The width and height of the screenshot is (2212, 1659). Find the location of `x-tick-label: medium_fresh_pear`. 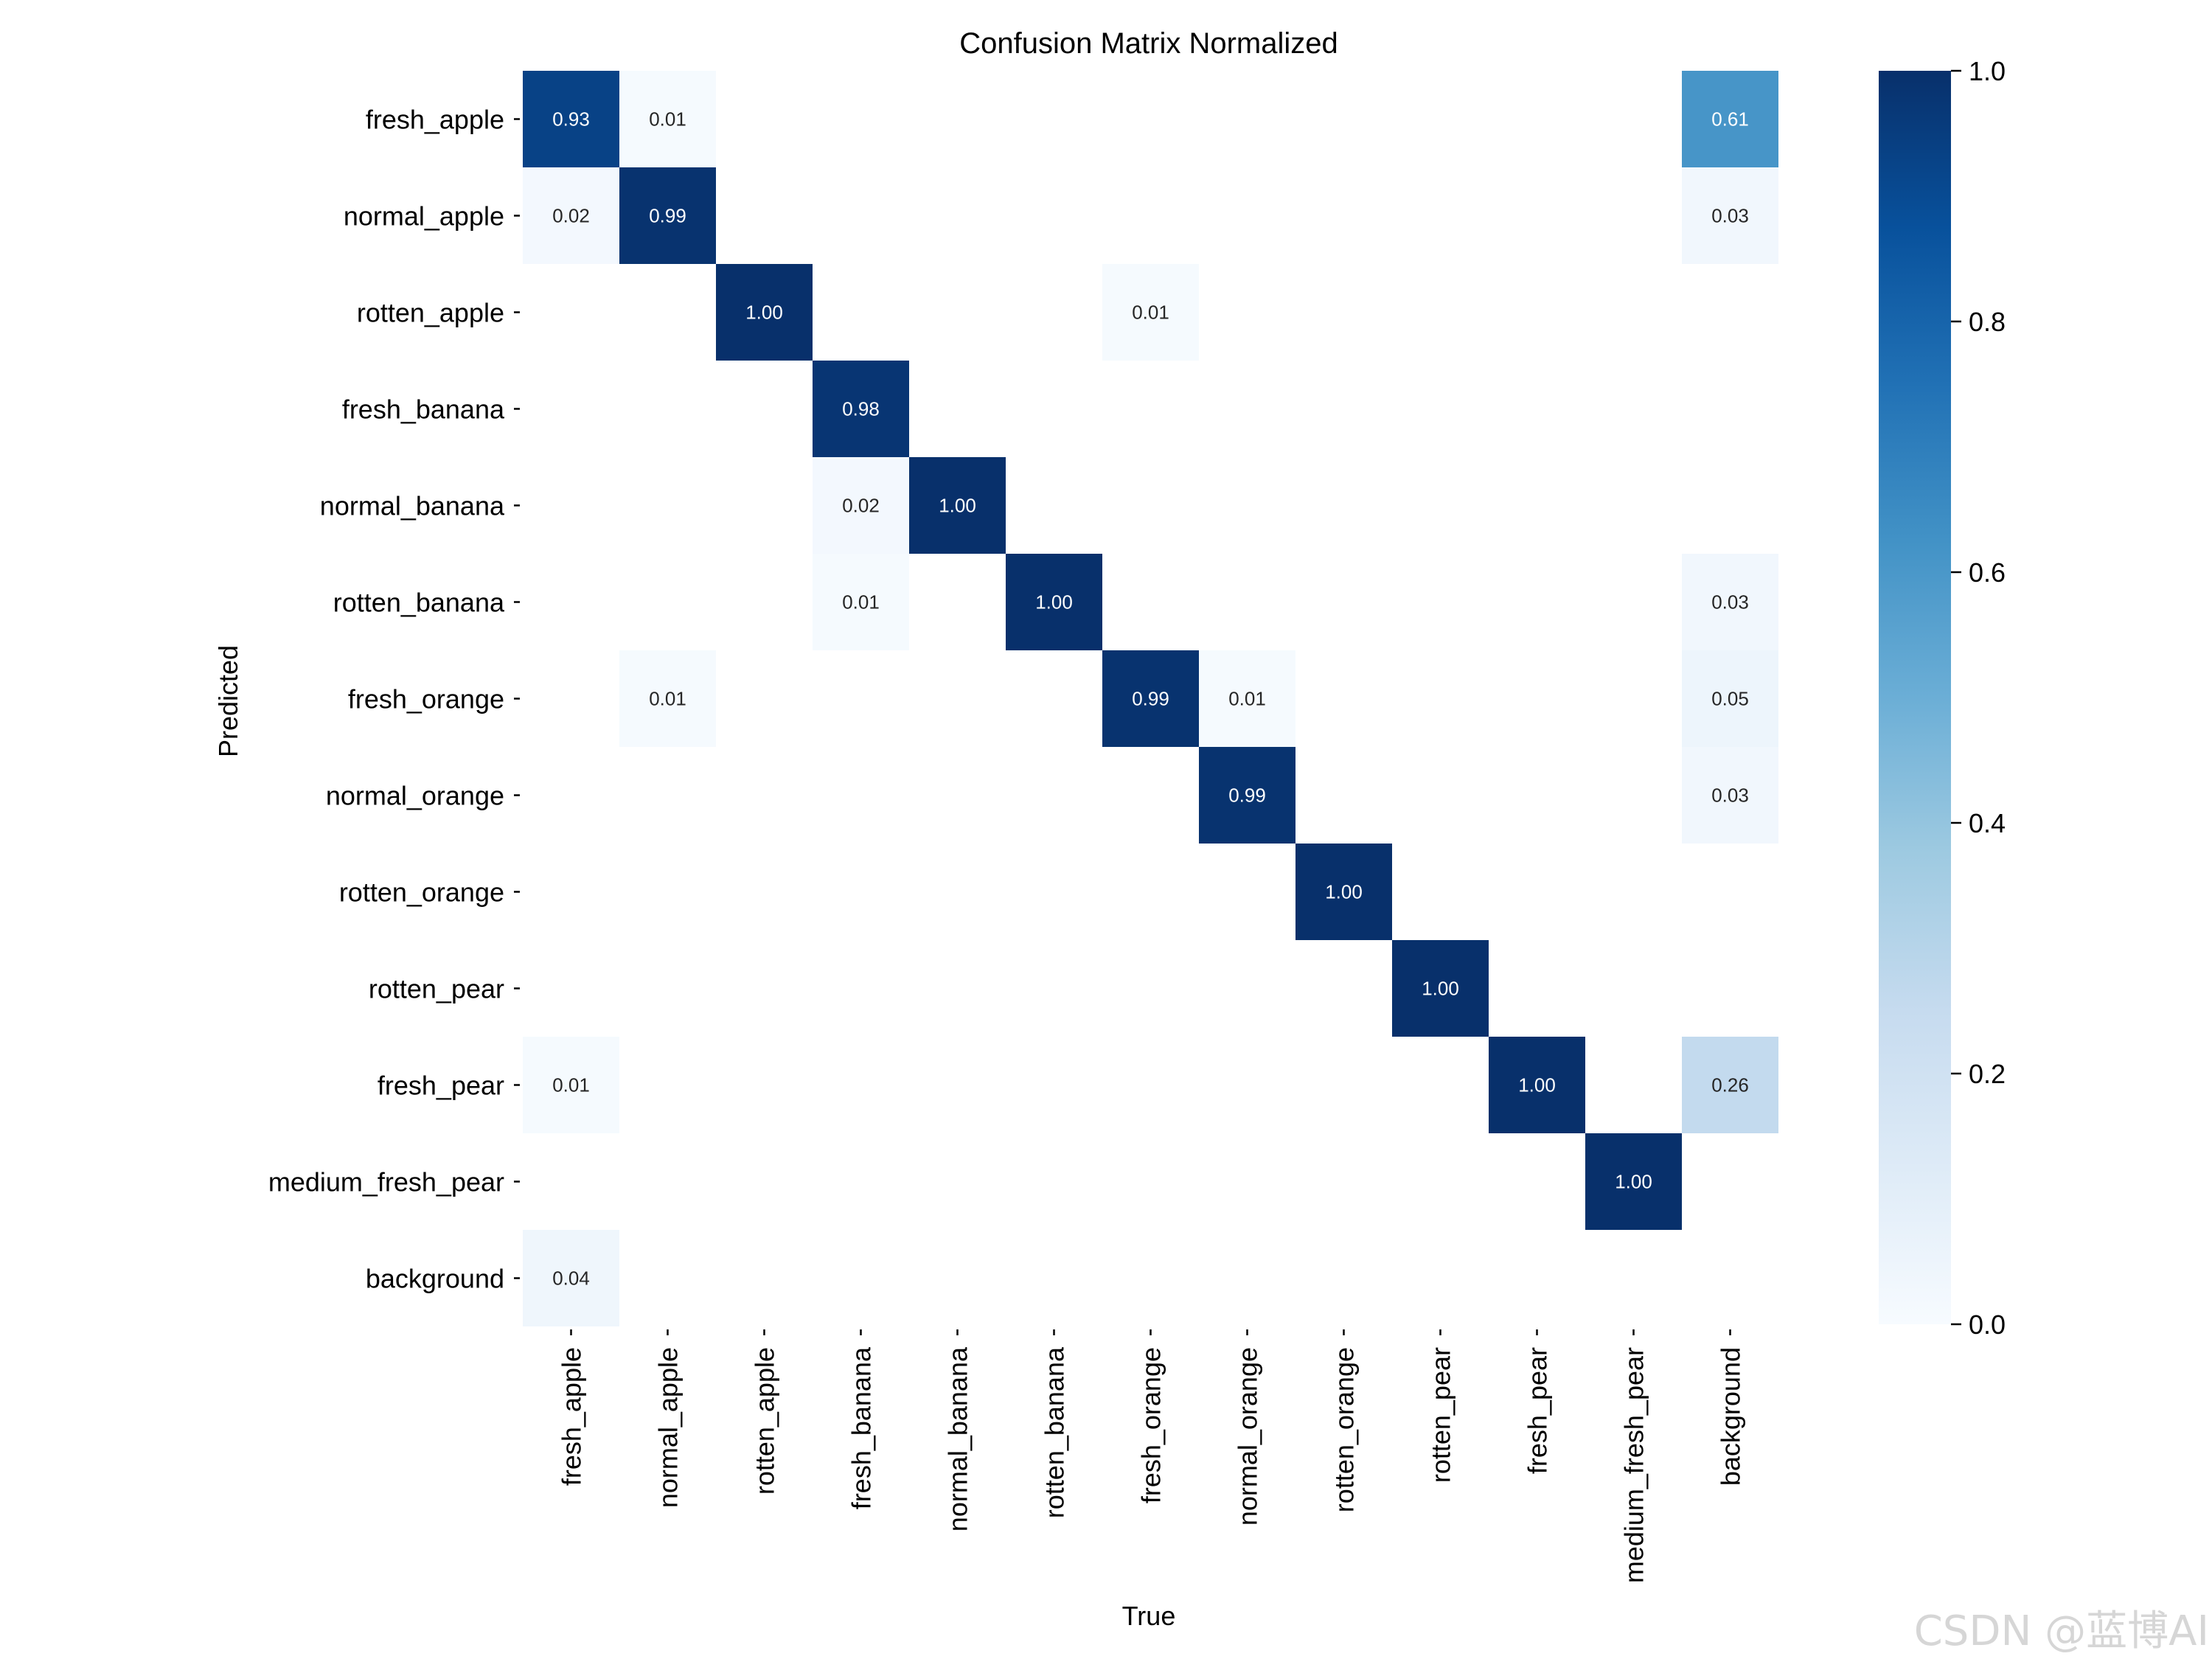

x-tick-label: medium_fresh_pear is located at coordinates (1634, 1465).